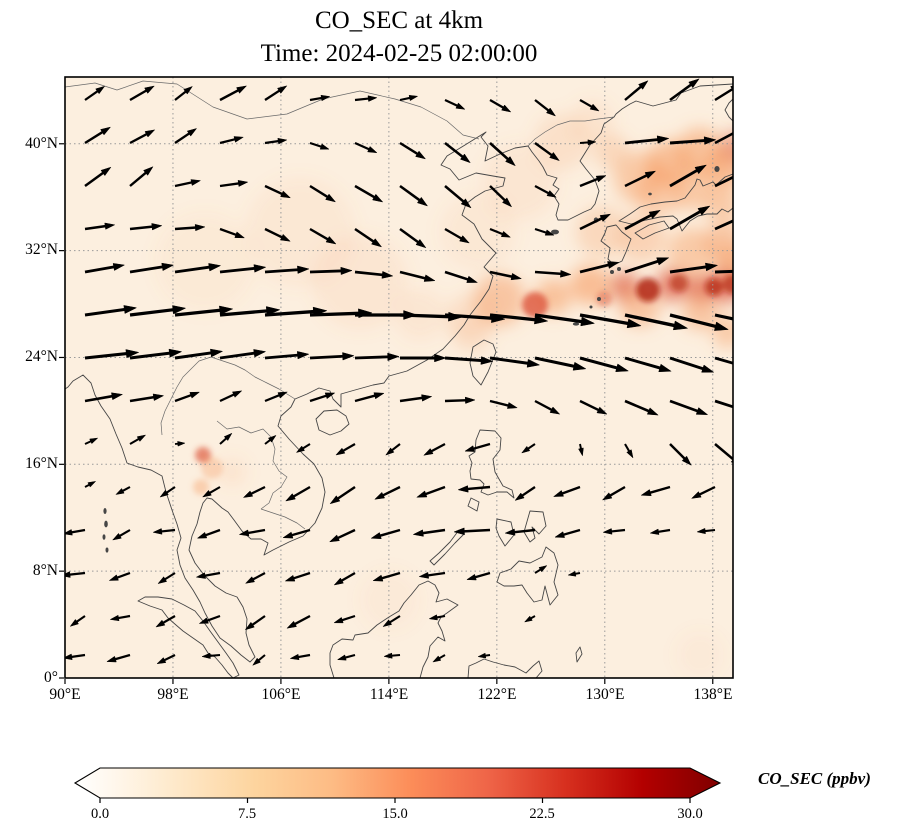 The image size is (916, 836). I want to click on coastline-taiwan, so click(483, 362).